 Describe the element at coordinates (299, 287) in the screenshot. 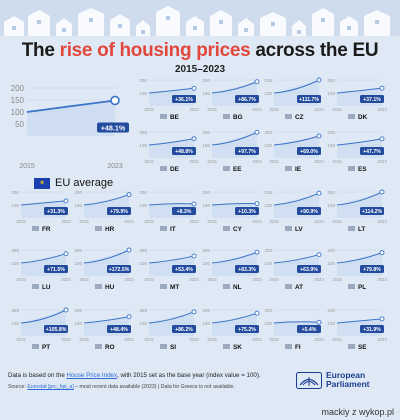

I see `country-code-label: AT` at that location.